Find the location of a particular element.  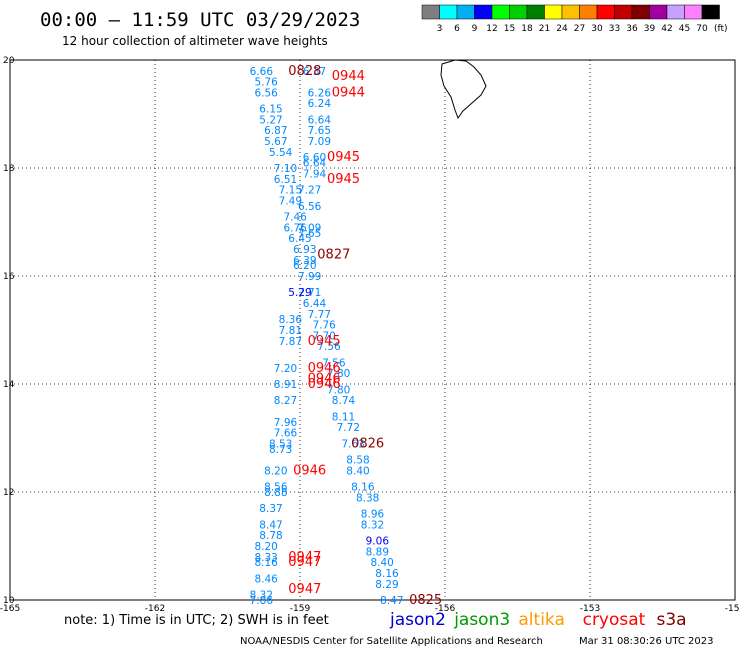

wave-height-value: 6.76 is located at coordinates (295, 228).